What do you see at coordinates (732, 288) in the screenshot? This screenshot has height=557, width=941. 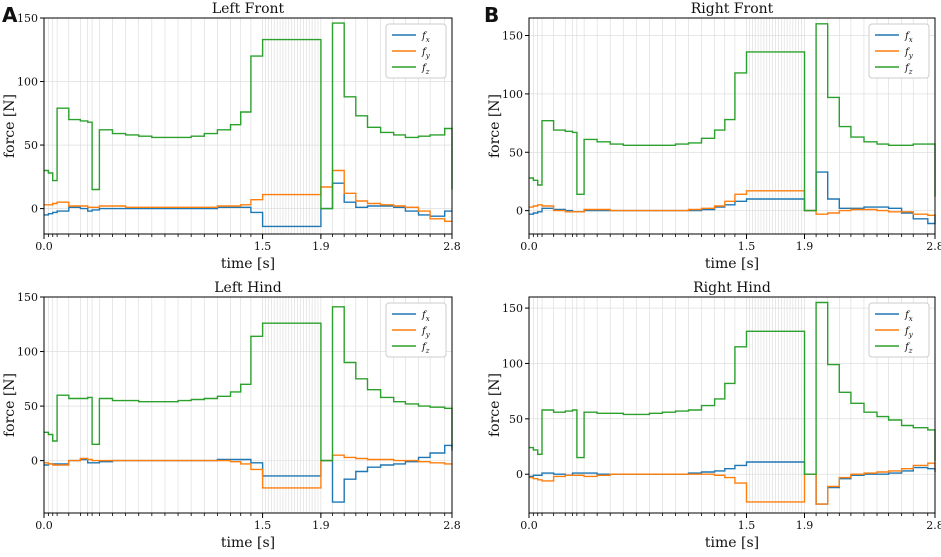 I see `chart-title: Right Hind` at bounding box center [732, 288].